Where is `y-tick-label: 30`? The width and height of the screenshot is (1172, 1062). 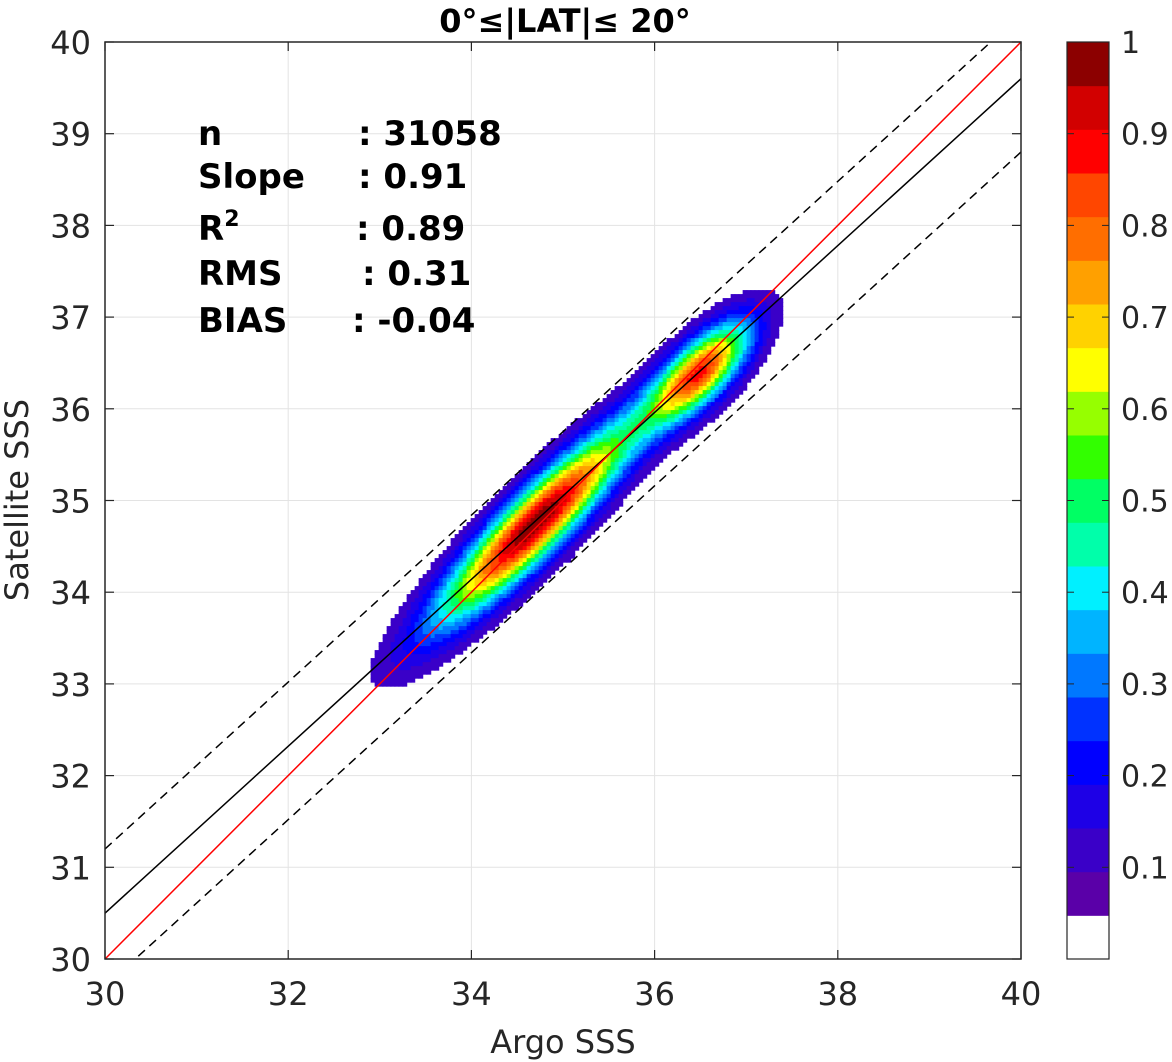 y-tick-label: 30 is located at coordinates (70, 960).